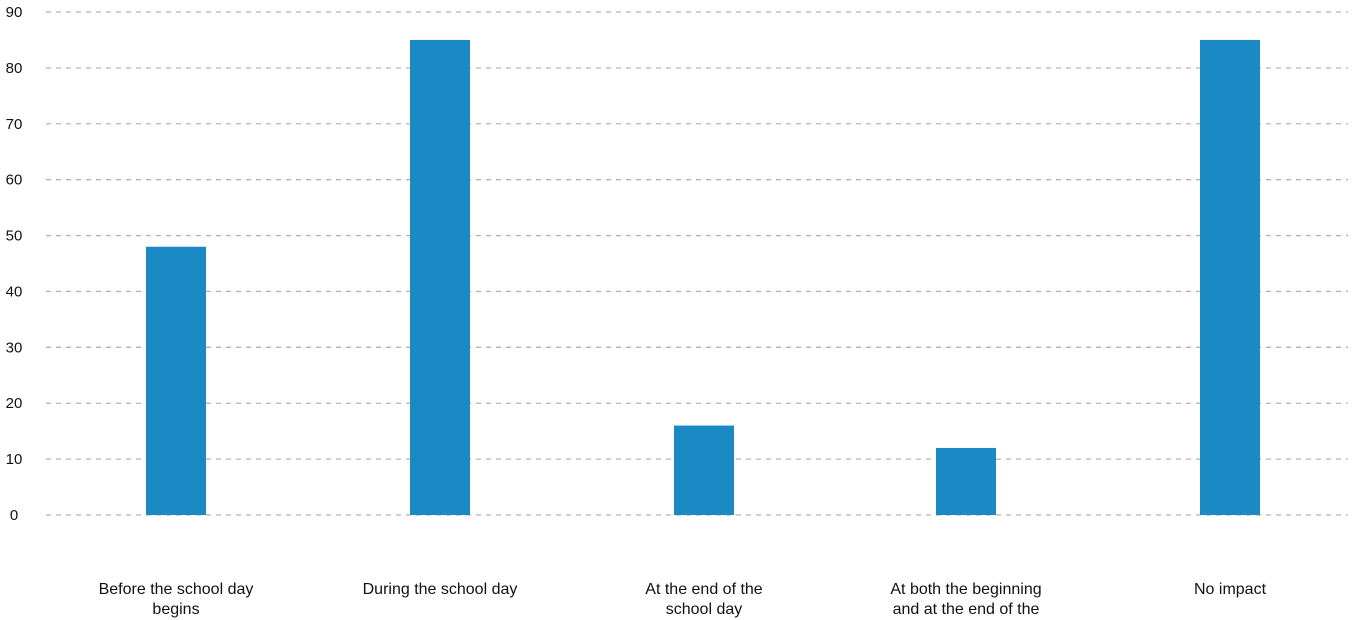 The width and height of the screenshot is (1360, 620). Describe the element at coordinates (14, 291) in the screenshot. I see `y-tick-label: 40` at that location.